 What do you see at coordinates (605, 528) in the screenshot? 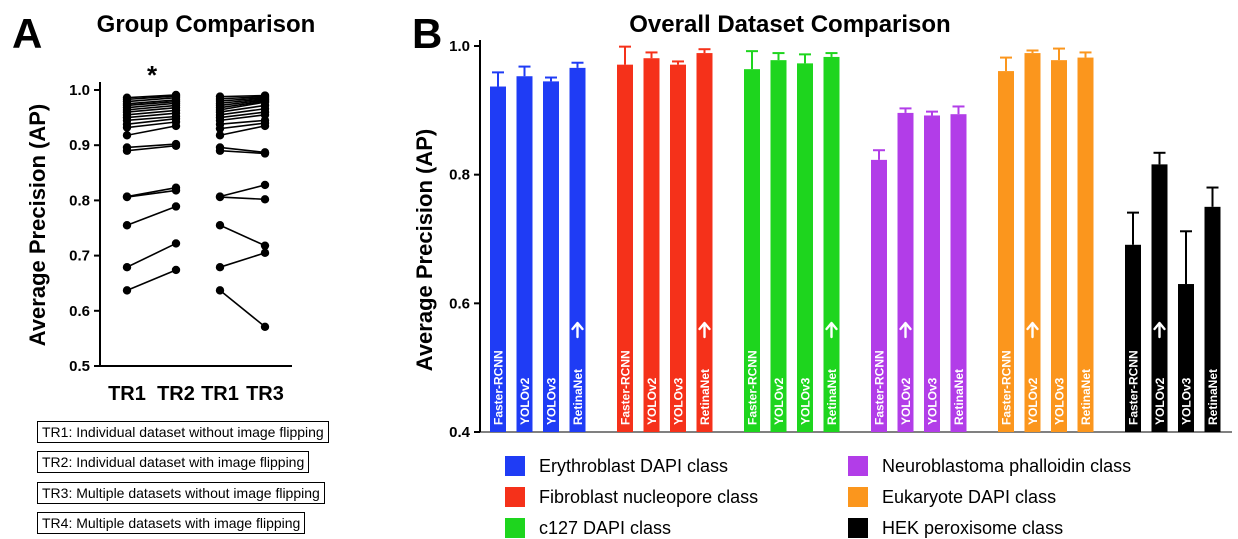
I see `legend-label: c127 DAPI class` at bounding box center [605, 528].